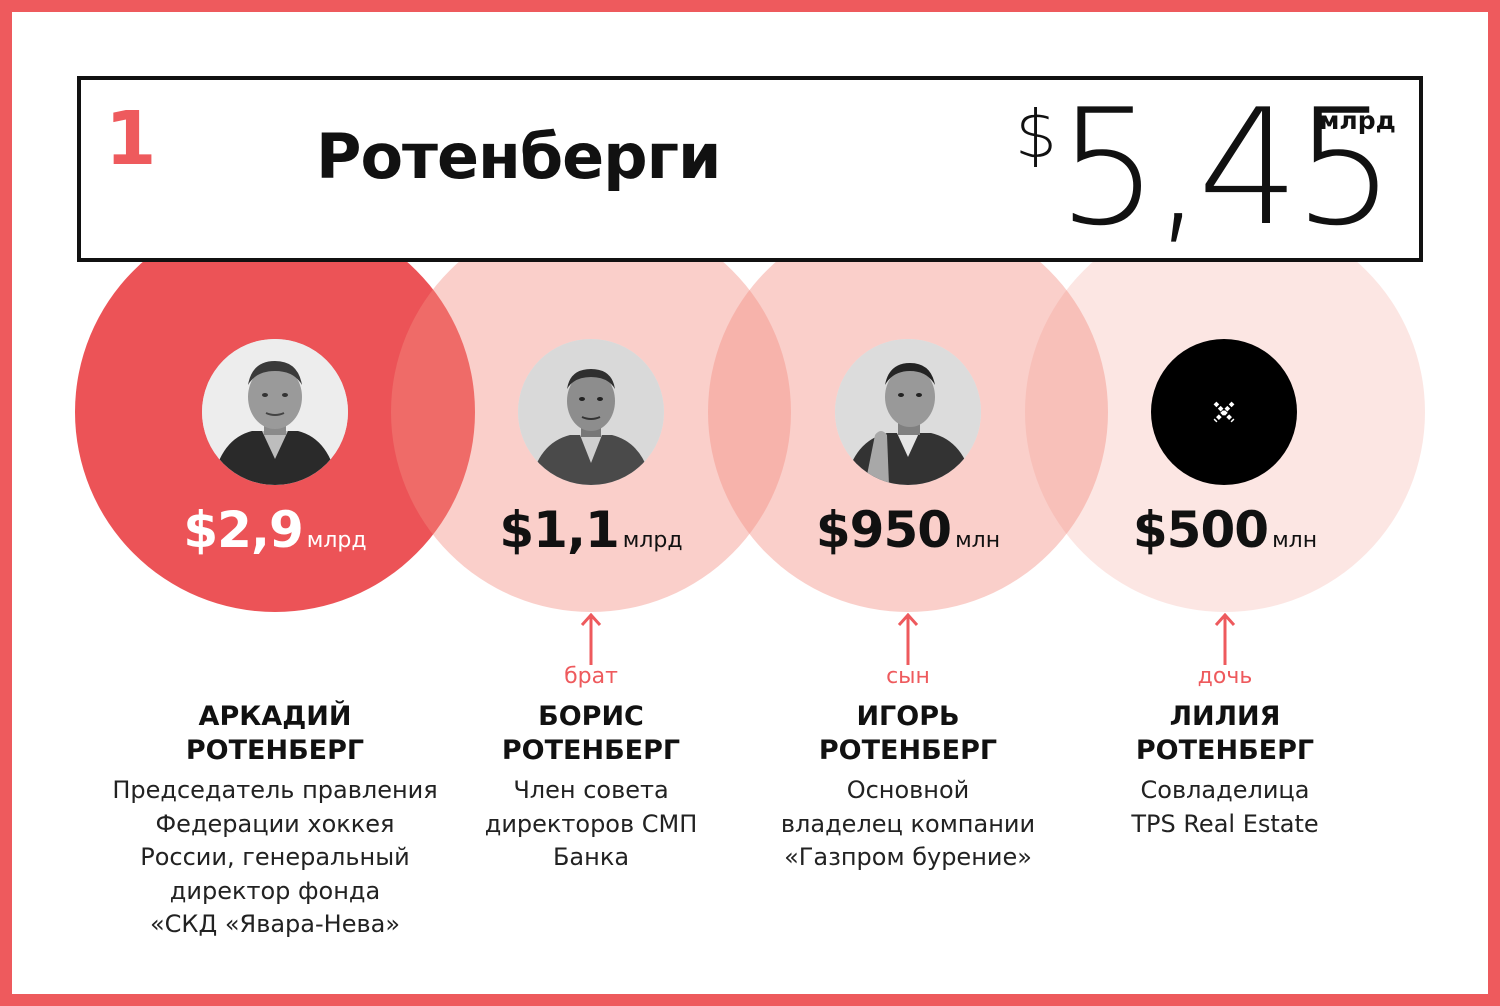 The width and height of the screenshot is (1500, 1006). I want to click on first-name: ЛИЛИЯ, so click(1225, 716).